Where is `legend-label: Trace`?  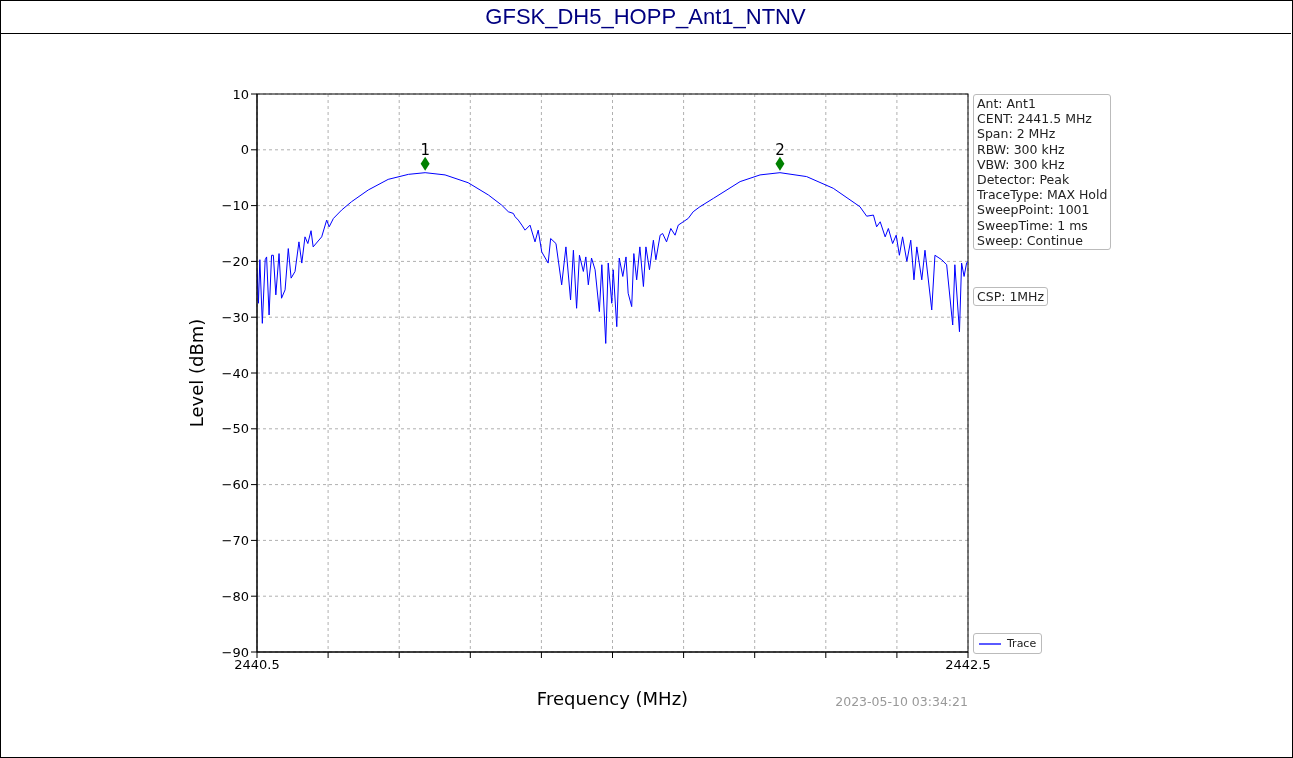
legend-label: Trace is located at coordinates (1022, 643).